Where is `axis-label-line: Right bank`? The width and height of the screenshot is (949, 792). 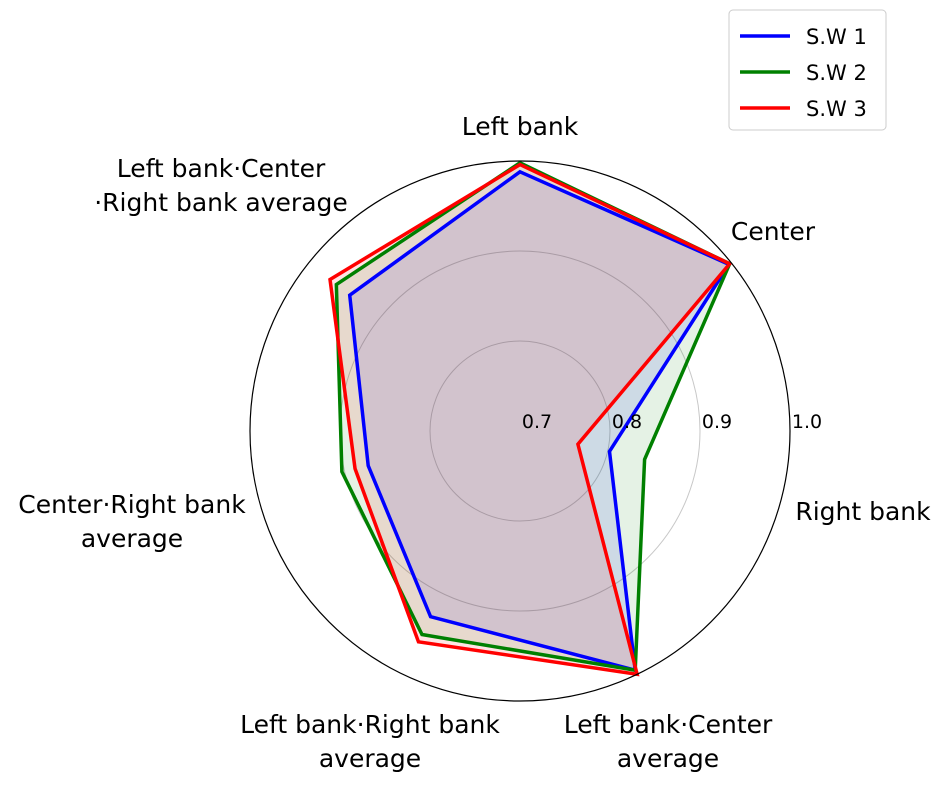 axis-label-line: Right bank is located at coordinates (863, 511).